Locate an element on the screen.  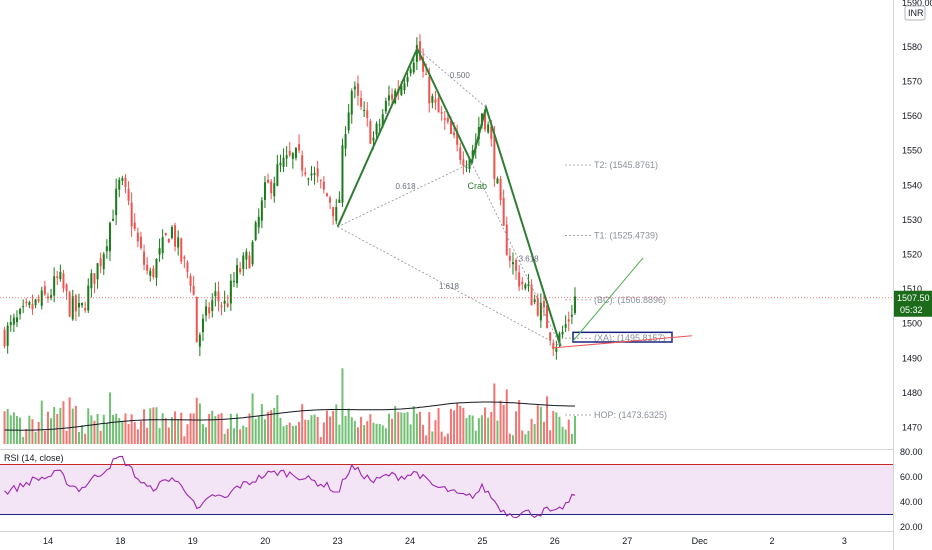
volume-bars is located at coordinates (289, 406).